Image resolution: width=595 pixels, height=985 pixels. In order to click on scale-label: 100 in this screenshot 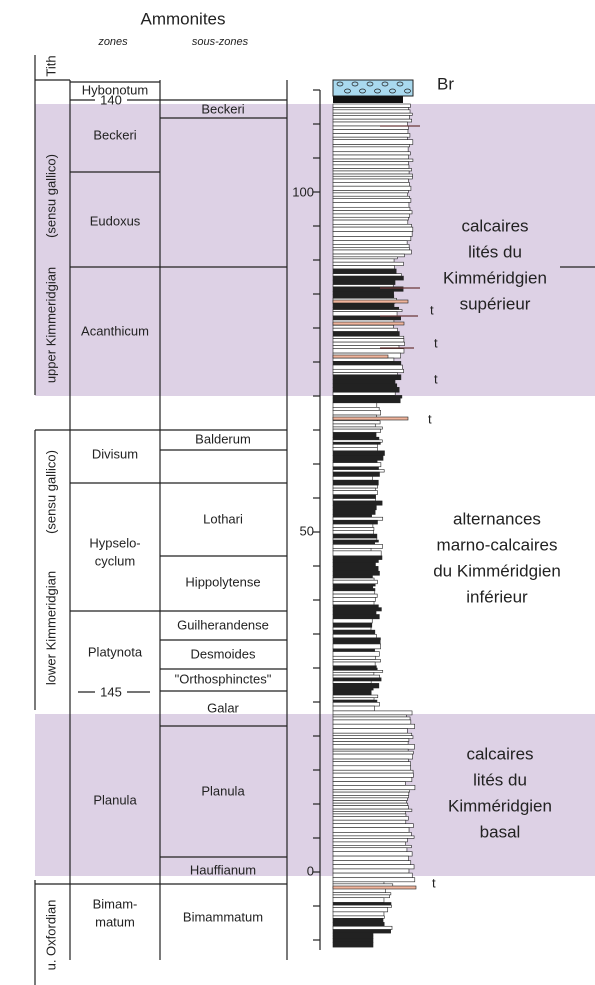, I will do `click(303, 191)`.